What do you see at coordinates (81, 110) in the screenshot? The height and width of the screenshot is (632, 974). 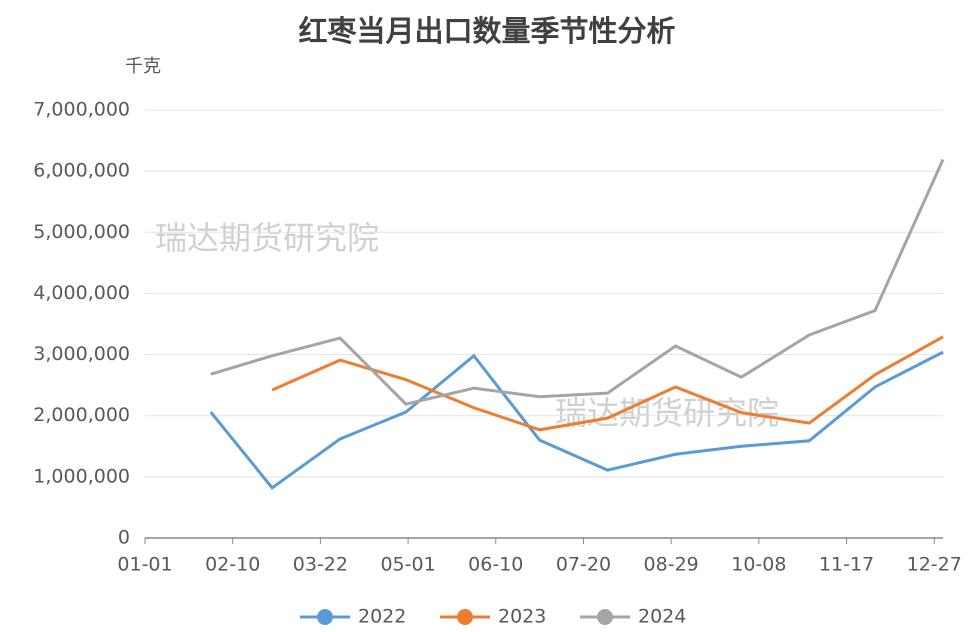 I see `y-tick-label: 7,000,000` at bounding box center [81, 110].